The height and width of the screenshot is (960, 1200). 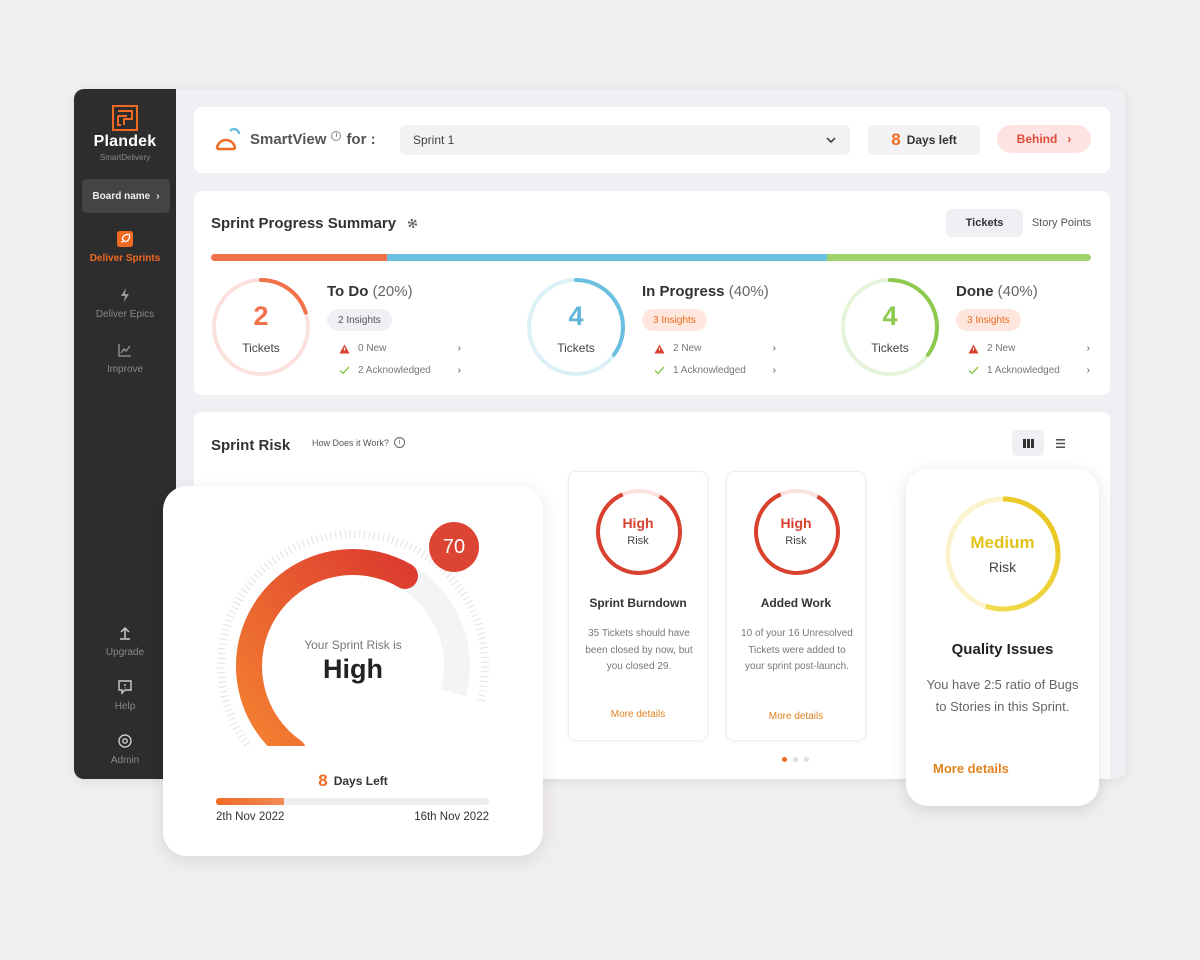 What do you see at coordinates (973, 370) in the screenshot?
I see `check-icon` at bounding box center [973, 370].